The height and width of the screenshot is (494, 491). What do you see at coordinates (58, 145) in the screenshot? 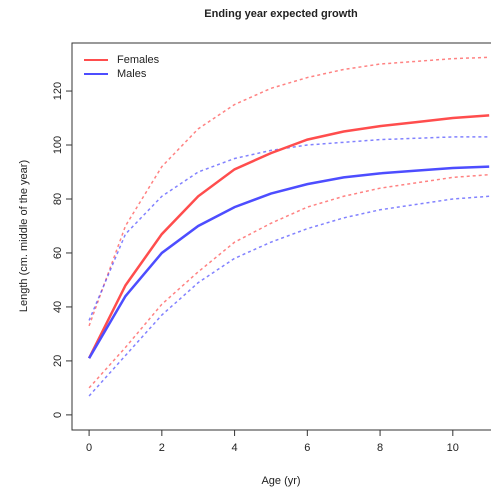
I see `y-tick-label: 100` at bounding box center [58, 145].